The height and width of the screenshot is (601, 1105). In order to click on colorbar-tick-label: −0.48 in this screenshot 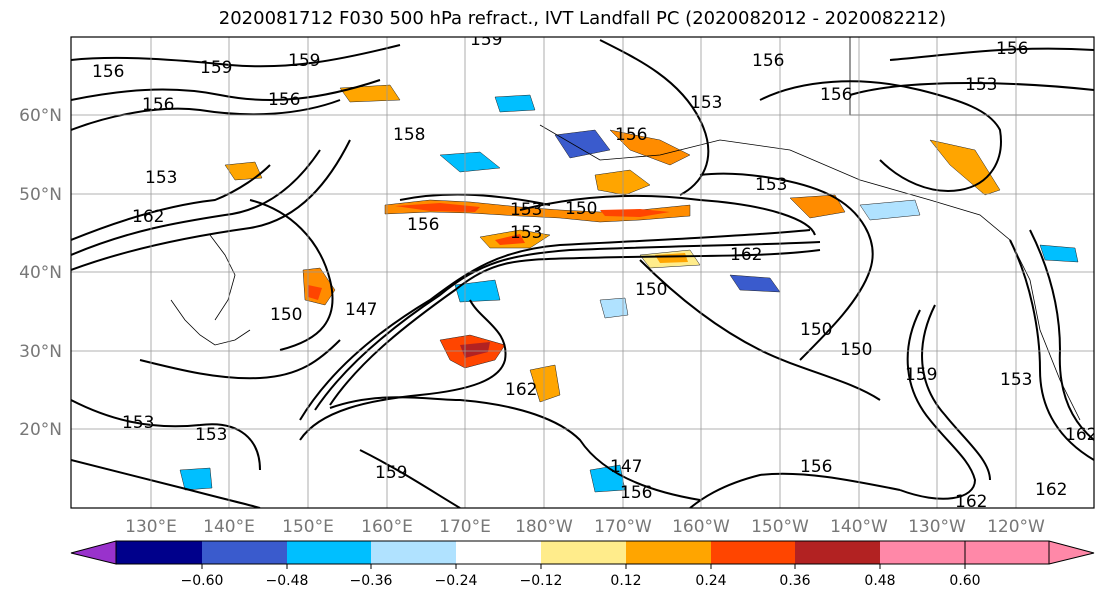, I will do `click(287, 581)`.